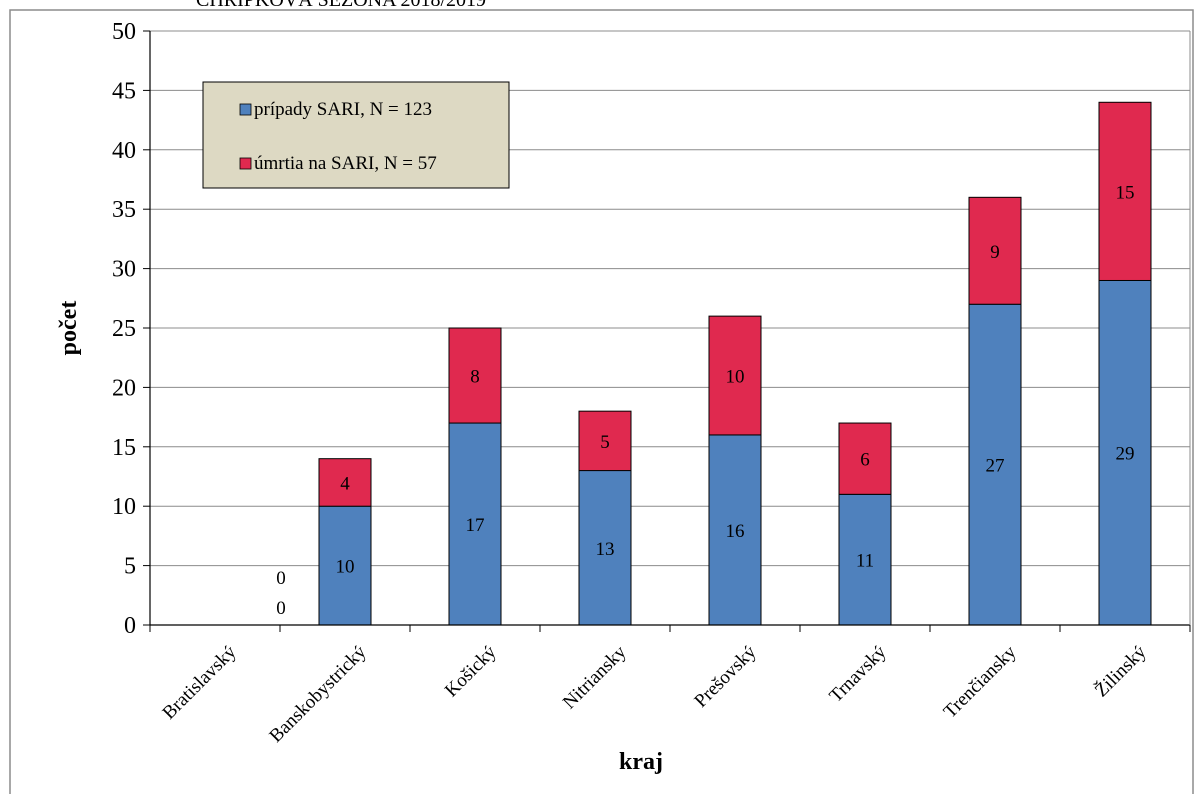  What do you see at coordinates (130, 567) in the screenshot?
I see `y-tick-label: 5` at bounding box center [130, 567].